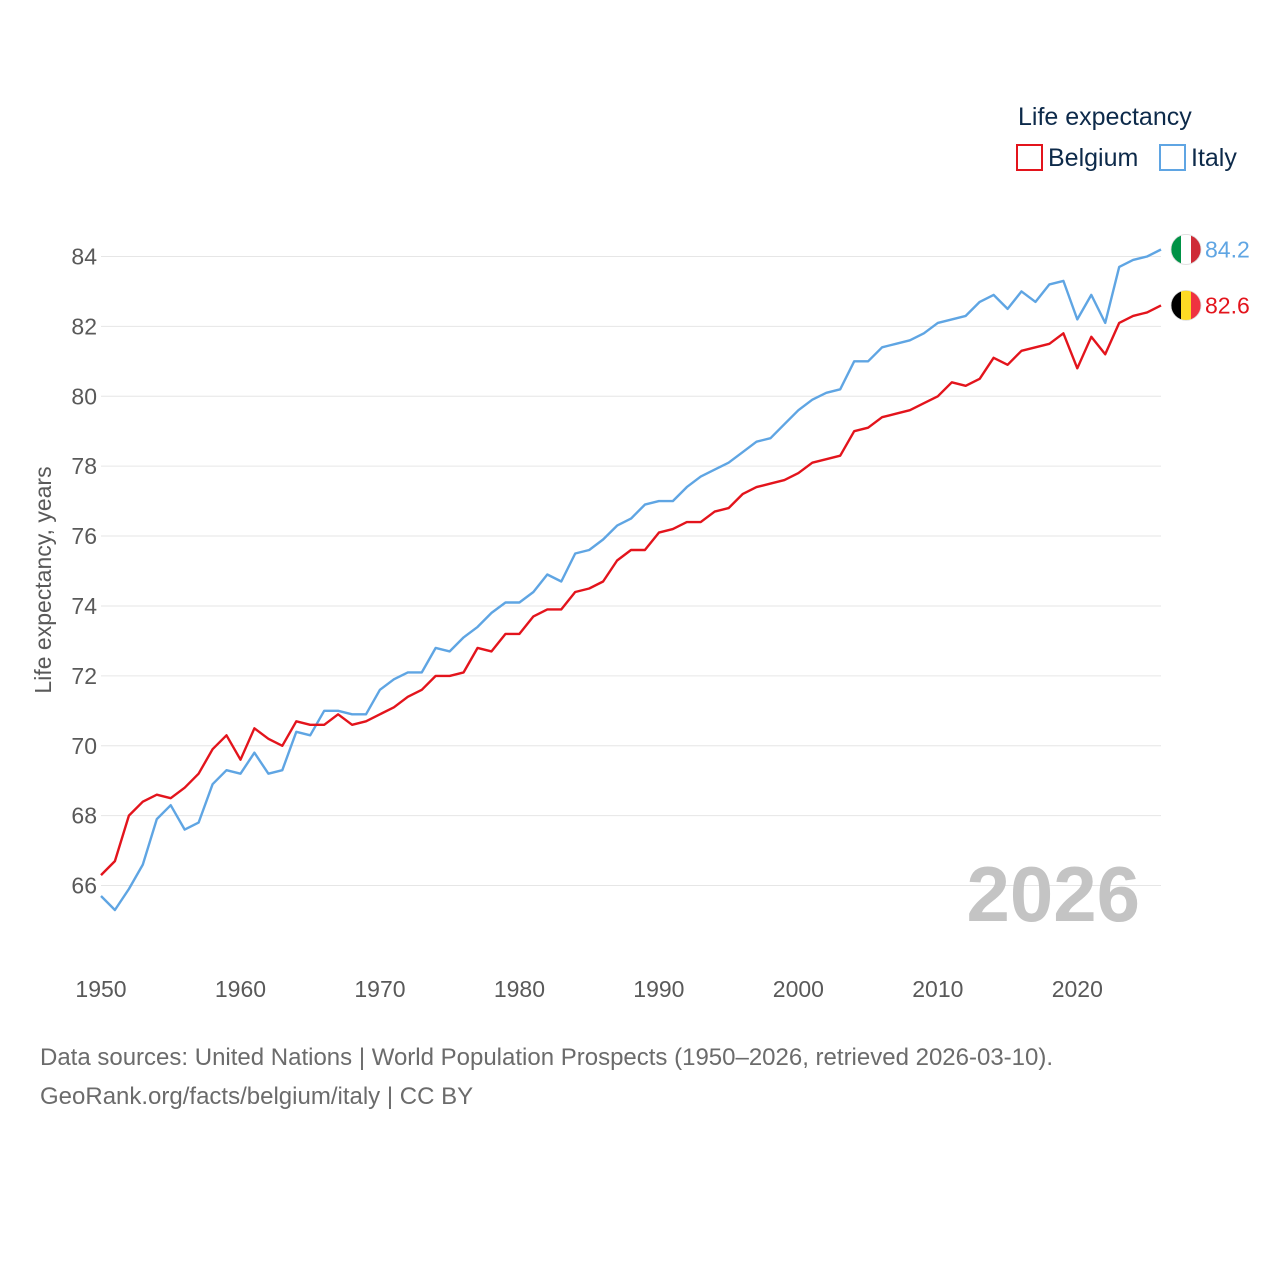  Describe the element at coordinates (1227, 305) in the screenshot. I see `end-value-belgium: 82.6` at that location.